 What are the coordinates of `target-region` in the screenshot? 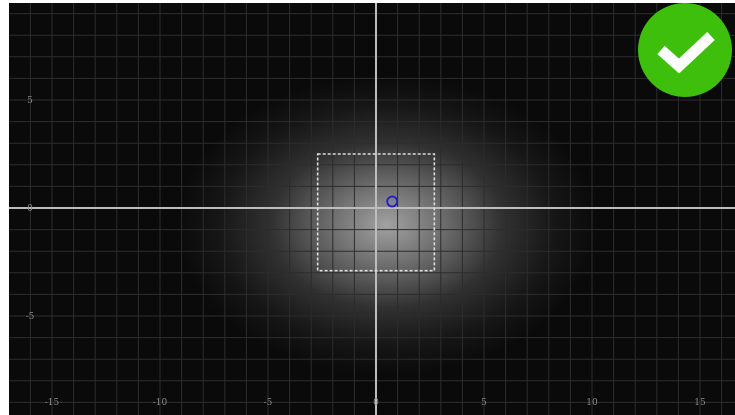 It's located at (376, 212).